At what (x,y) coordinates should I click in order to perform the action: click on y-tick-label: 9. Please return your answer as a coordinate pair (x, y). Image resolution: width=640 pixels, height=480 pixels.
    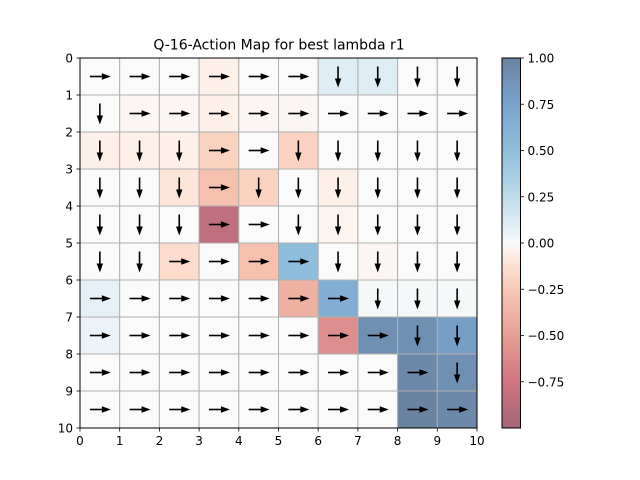
    Looking at the image, I should click on (69, 392).